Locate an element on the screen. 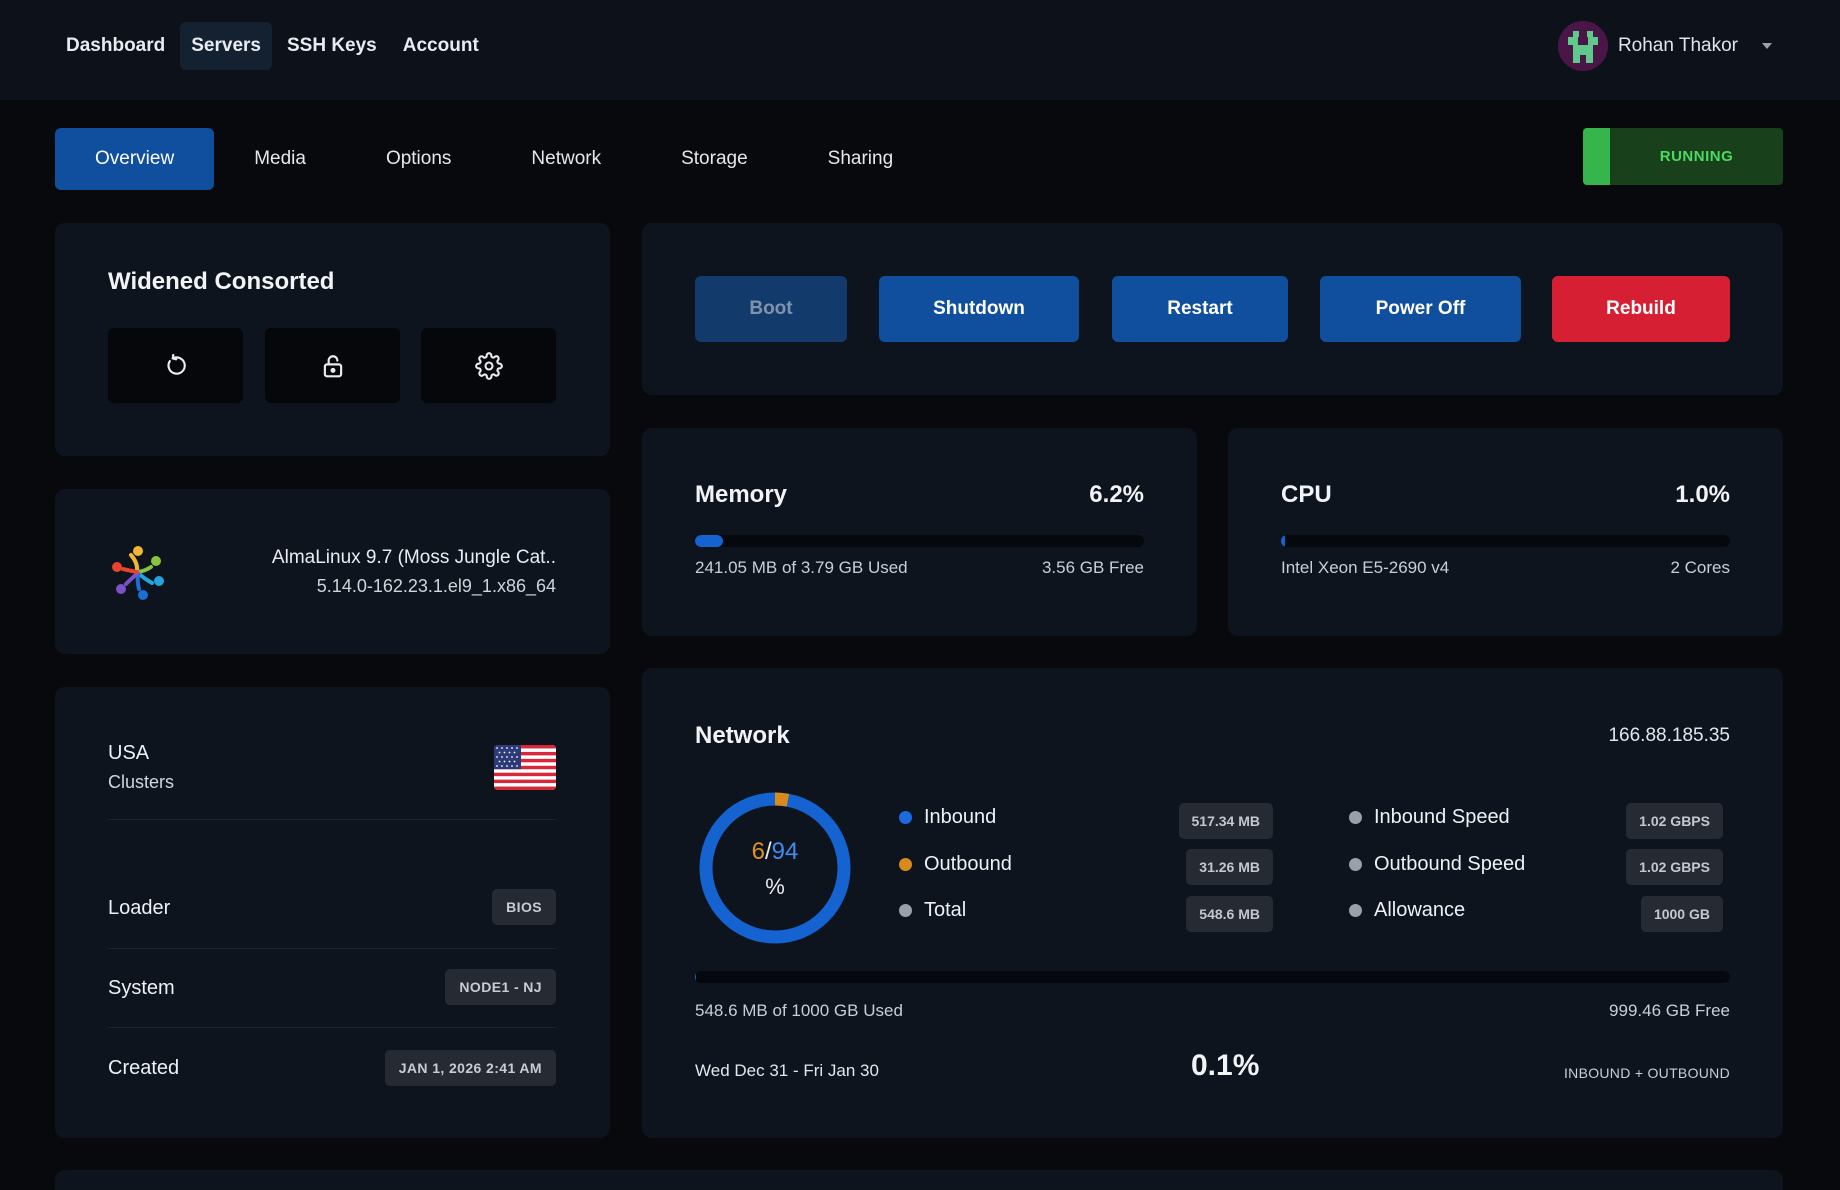  outbound-speed-row: Outbound Speed is located at coordinates (1437, 864).